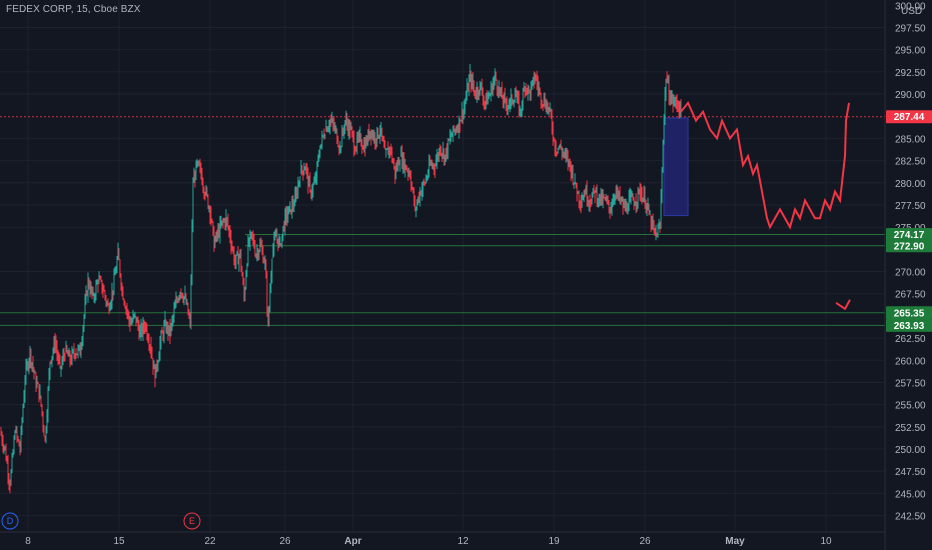 This screenshot has height=550, width=932. What do you see at coordinates (909, 325) in the screenshot?
I see `price-tag: 263.93` at bounding box center [909, 325].